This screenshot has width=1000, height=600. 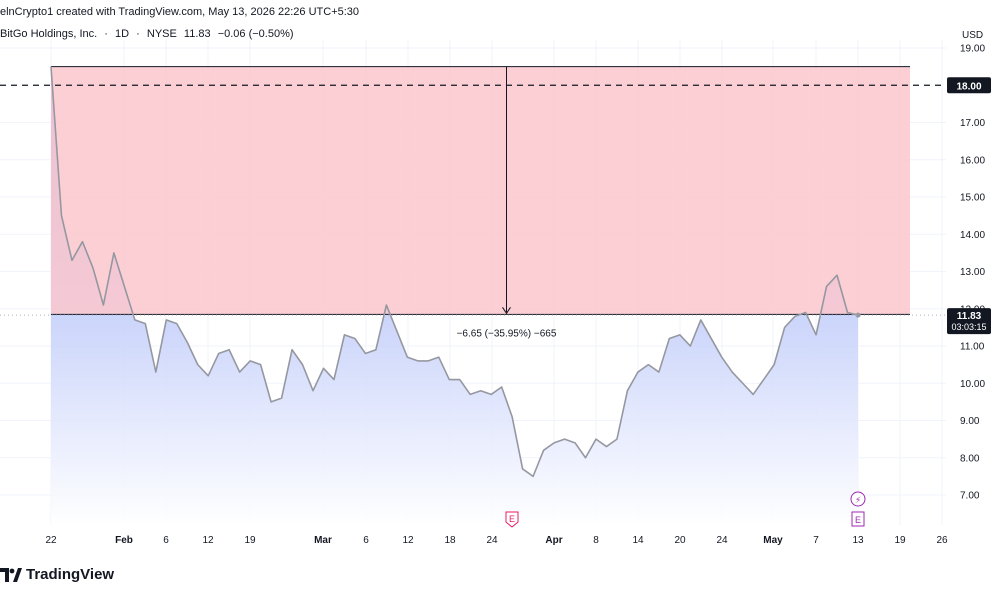 What do you see at coordinates (972, 198) in the screenshot?
I see `y-tick-label: 15.00` at bounding box center [972, 198].